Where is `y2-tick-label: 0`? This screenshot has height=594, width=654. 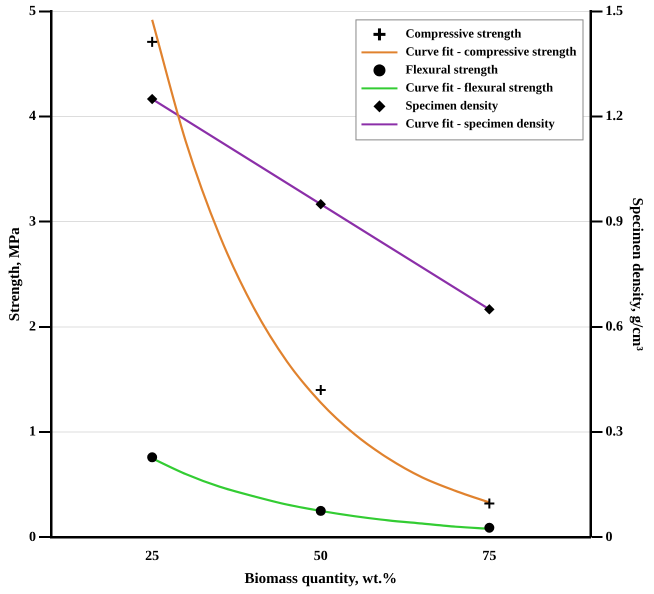 y2-tick-label: 0 is located at coordinates (609, 537).